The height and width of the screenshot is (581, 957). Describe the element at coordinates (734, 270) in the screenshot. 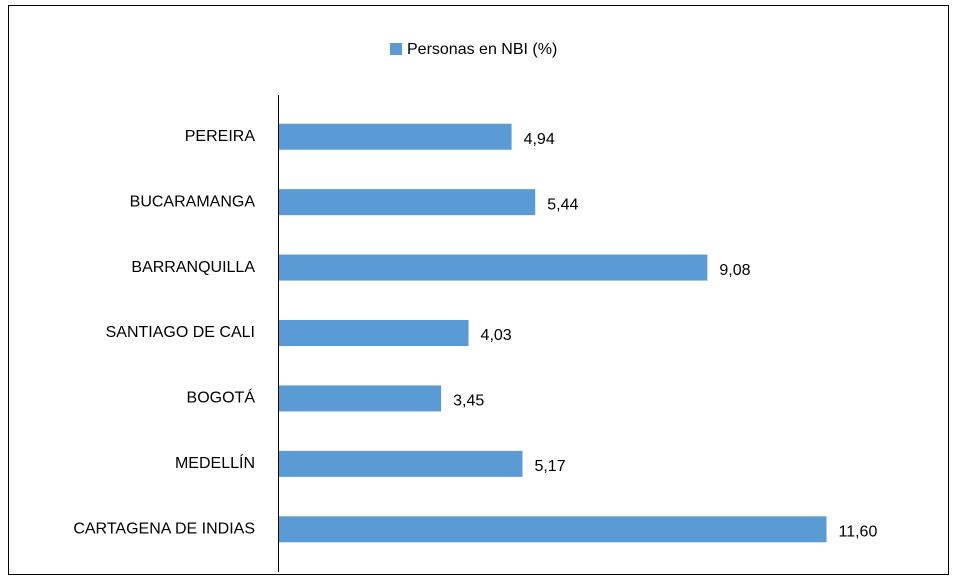

I see `value-label: 9,08` at that location.